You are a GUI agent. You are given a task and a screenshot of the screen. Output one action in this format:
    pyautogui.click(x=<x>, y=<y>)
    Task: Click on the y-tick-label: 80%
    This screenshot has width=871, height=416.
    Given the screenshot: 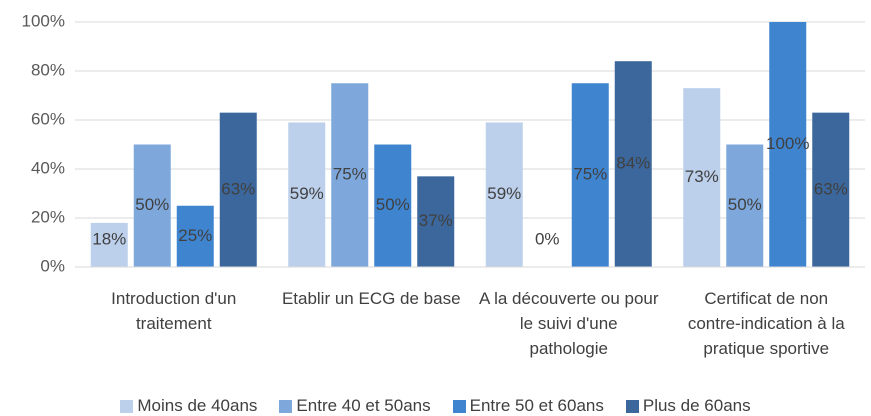 What is the action you would take?
    pyautogui.click(x=48, y=69)
    